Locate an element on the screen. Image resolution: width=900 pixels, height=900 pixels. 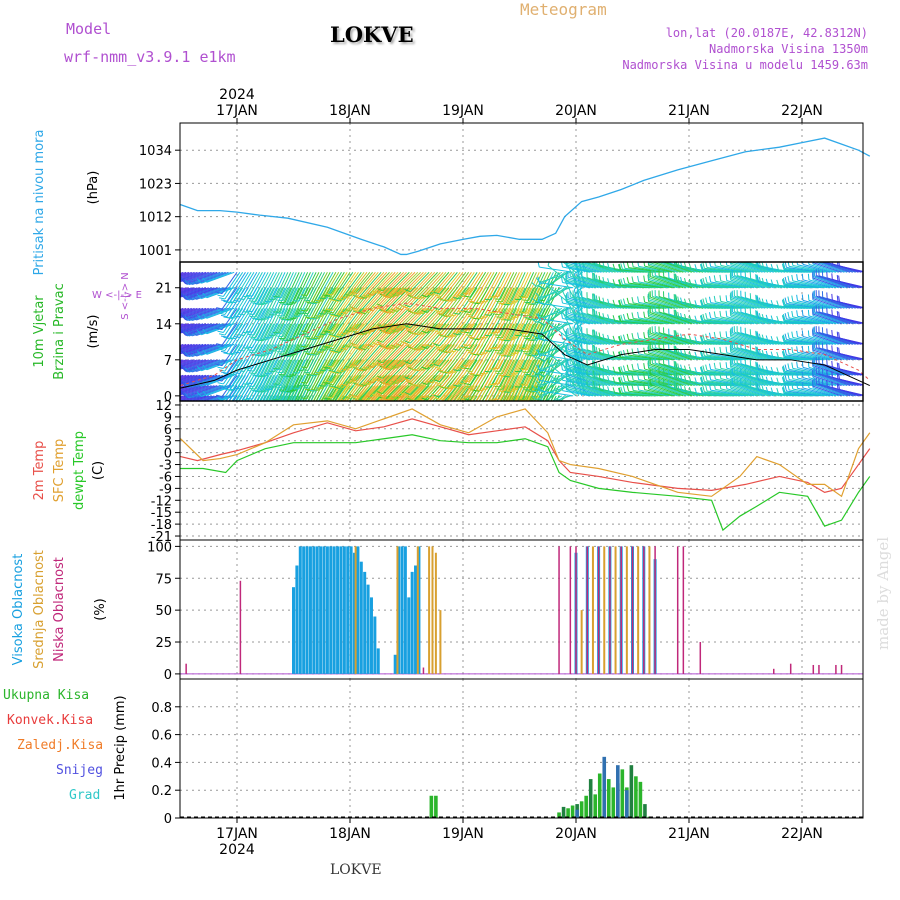
high-cloud-bar is located at coordinates (351, 610).